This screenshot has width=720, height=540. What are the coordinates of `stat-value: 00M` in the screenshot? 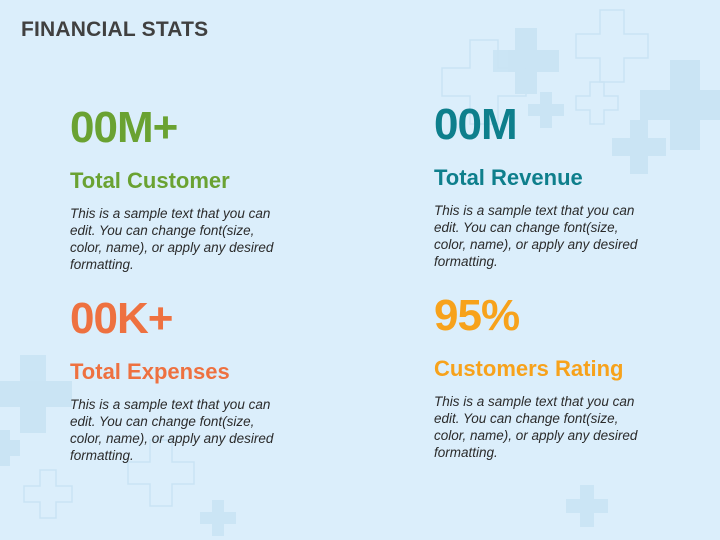 It's located at (476, 124).